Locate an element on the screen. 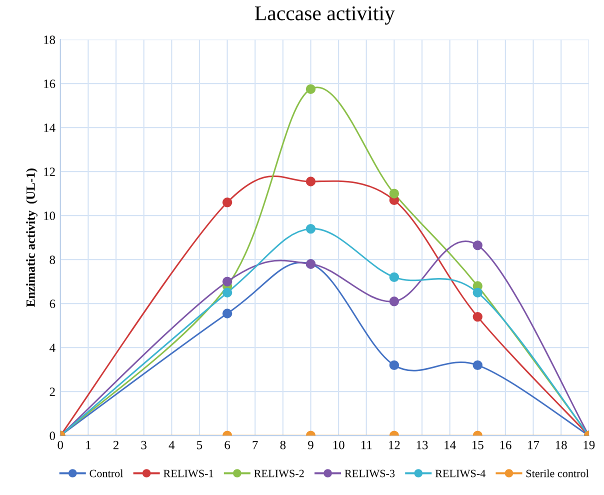 This screenshot has width=604, height=495. x-tick-label: 17 is located at coordinates (534, 445).